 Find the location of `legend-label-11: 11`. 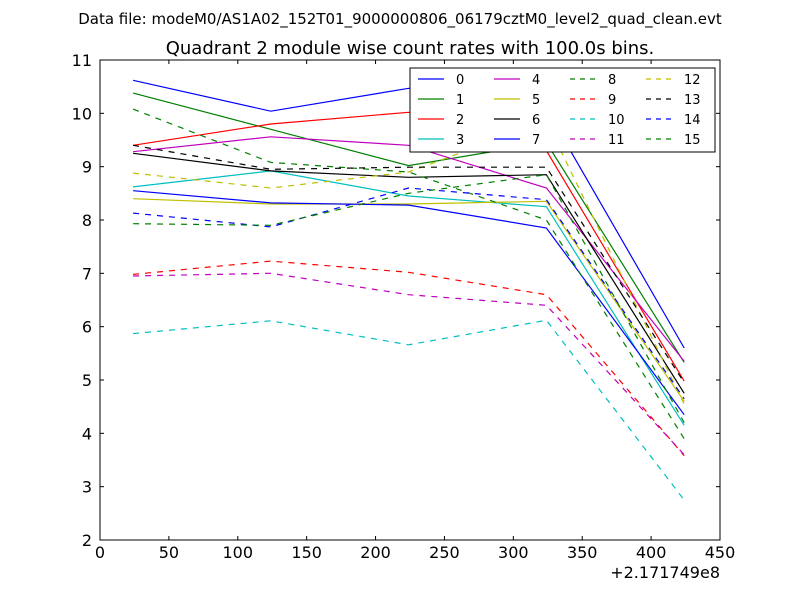

legend-label-11: 11 is located at coordinates (616, 140).